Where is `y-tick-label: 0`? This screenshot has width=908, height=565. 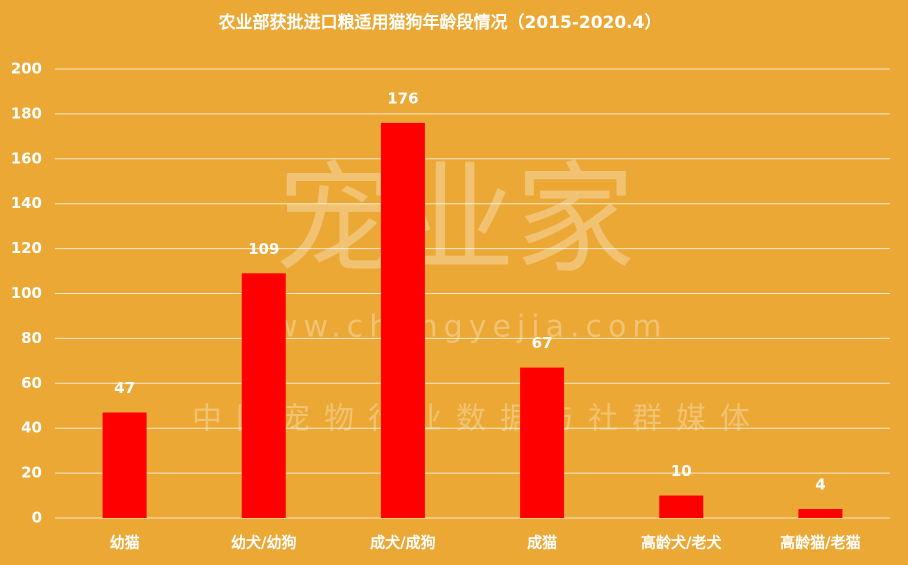 y-tick-label: 0 is located at coordinates (37, 518).